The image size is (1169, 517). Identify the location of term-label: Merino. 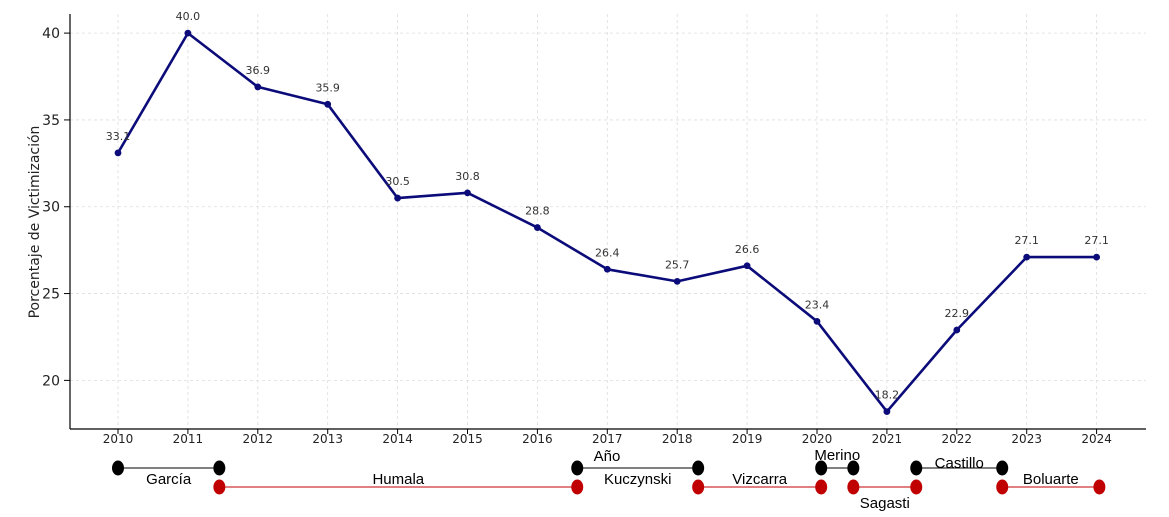
(837, 455).